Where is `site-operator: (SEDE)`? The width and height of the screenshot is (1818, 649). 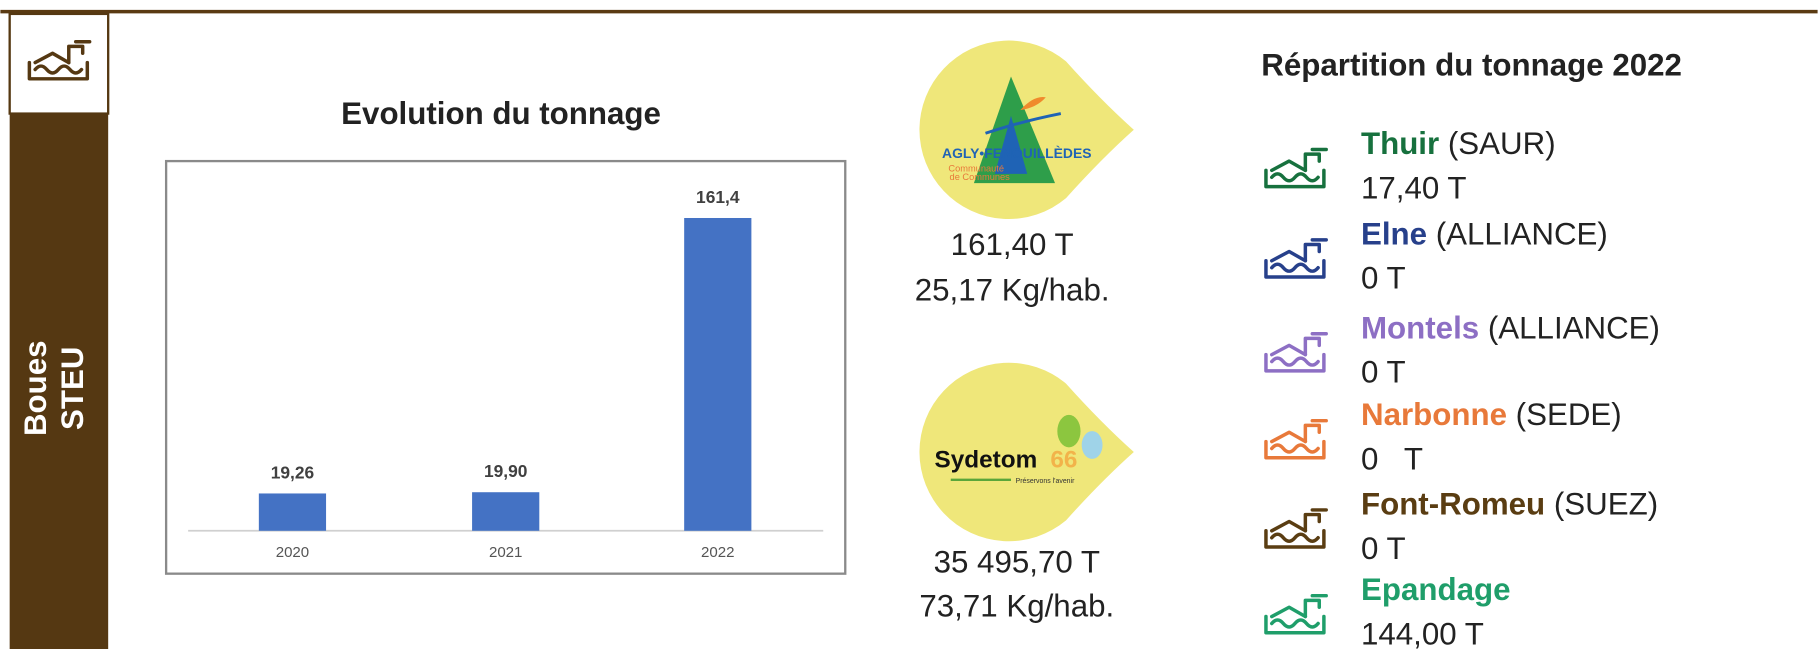 site-operator: (SEDE) is located at coordinates (1569, 414).